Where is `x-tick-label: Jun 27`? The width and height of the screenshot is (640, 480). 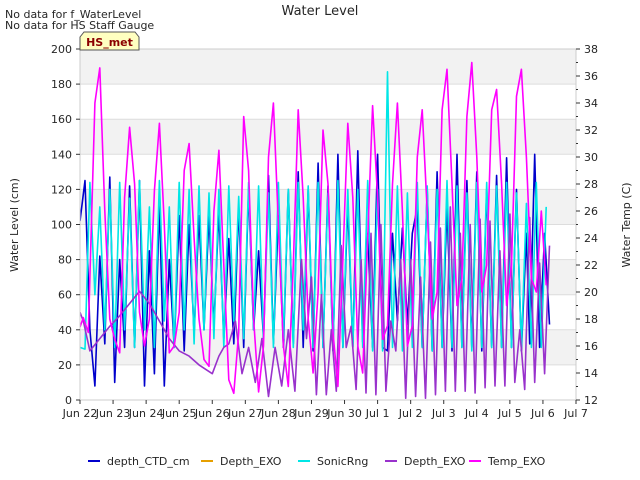 x-tick-label: Jun 27 is located at coordinates (245, 413).